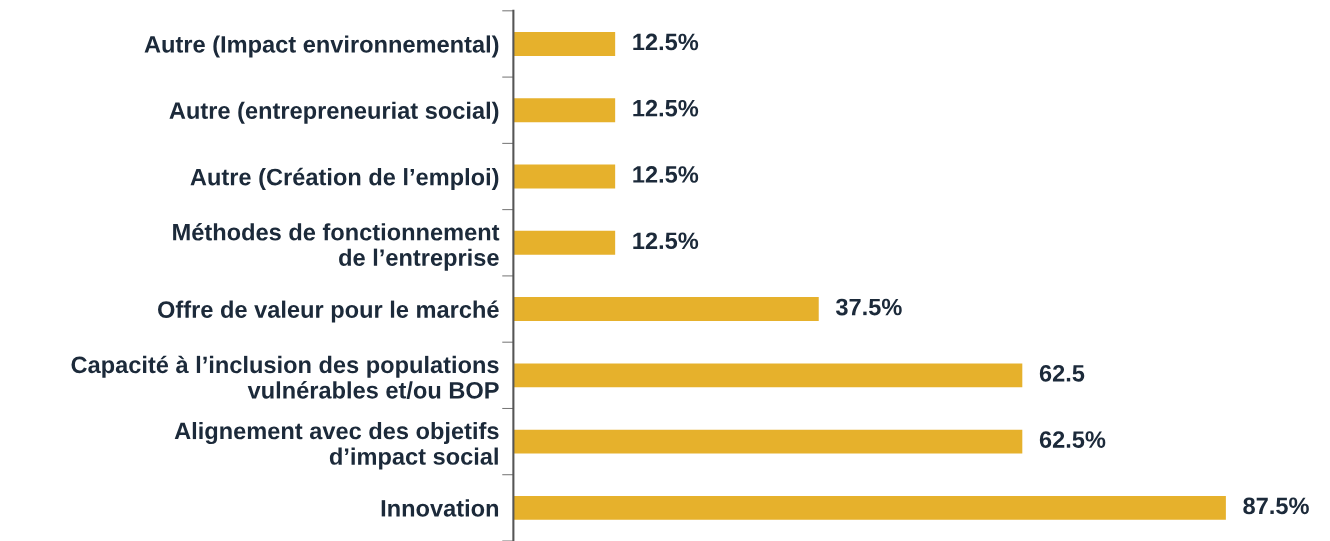 The width and height of the screenshot is (1330, 541). I want to click on y-tick-label: Méthodes de fonctionnement de l’entreprise, so click(336, 247).